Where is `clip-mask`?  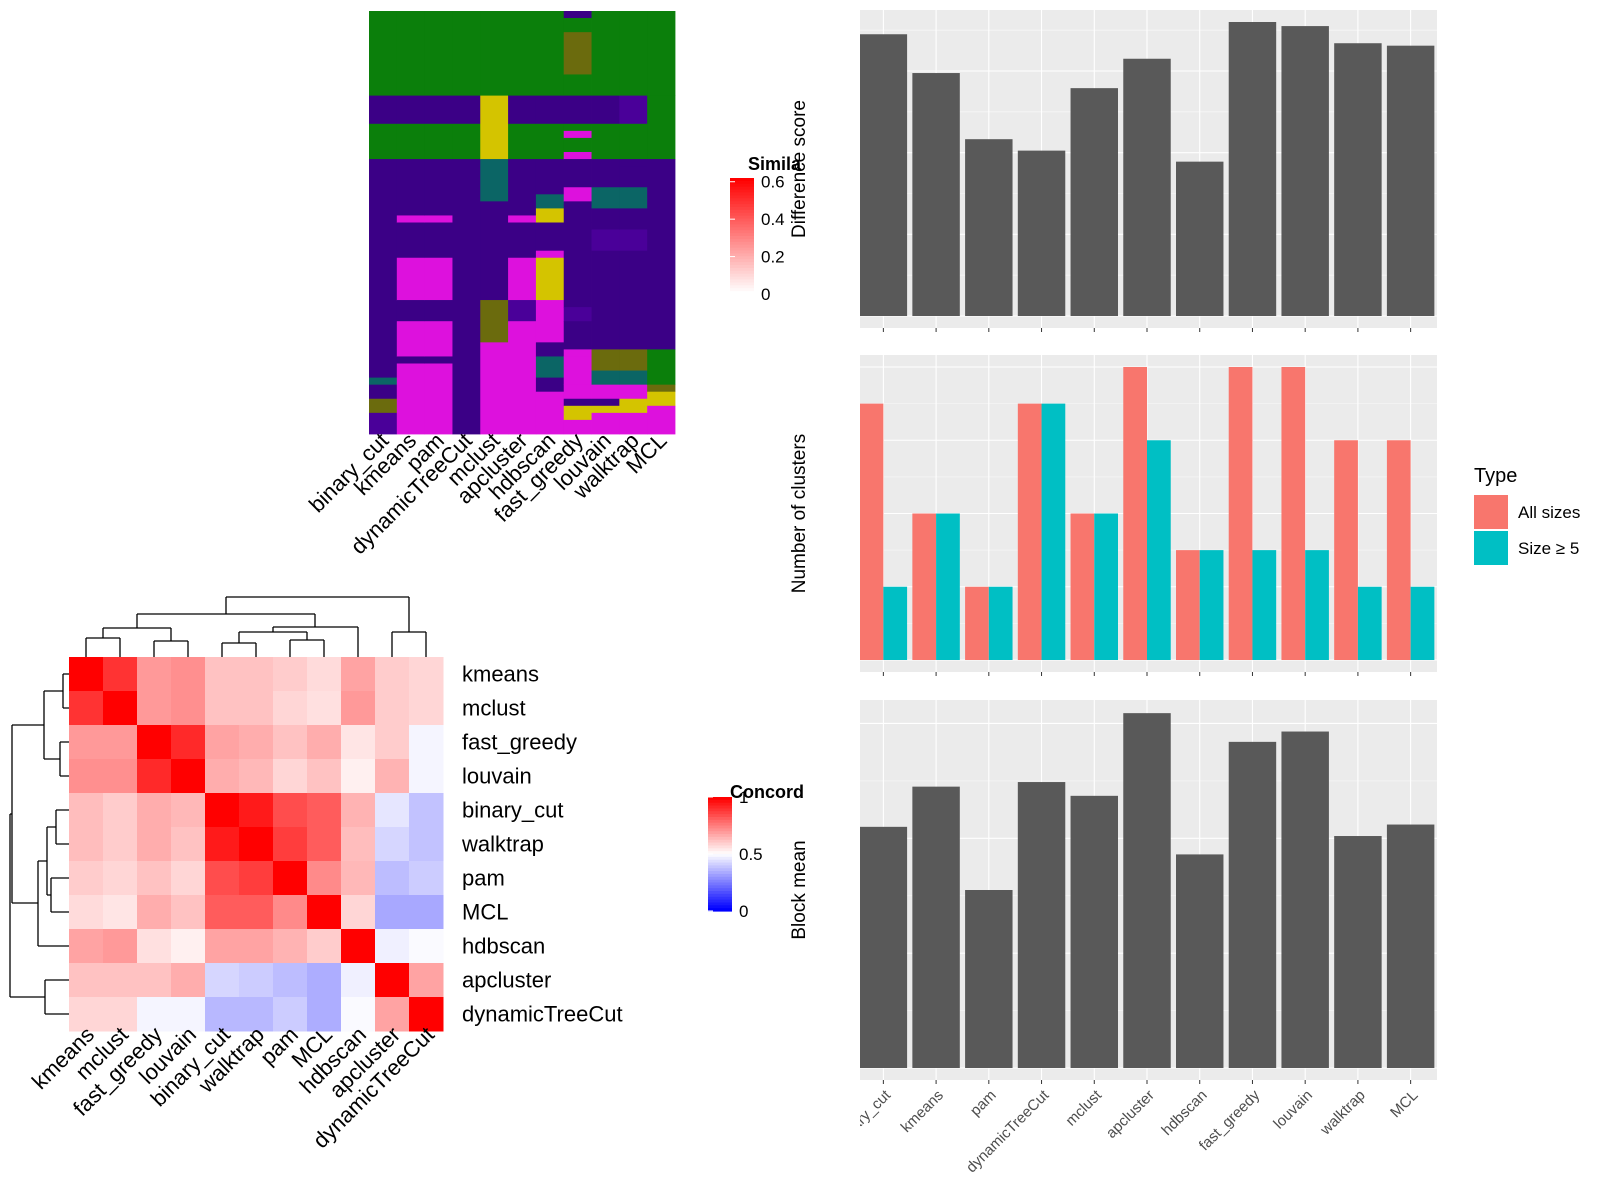 clip-mask is located at coordinates (834, 600).